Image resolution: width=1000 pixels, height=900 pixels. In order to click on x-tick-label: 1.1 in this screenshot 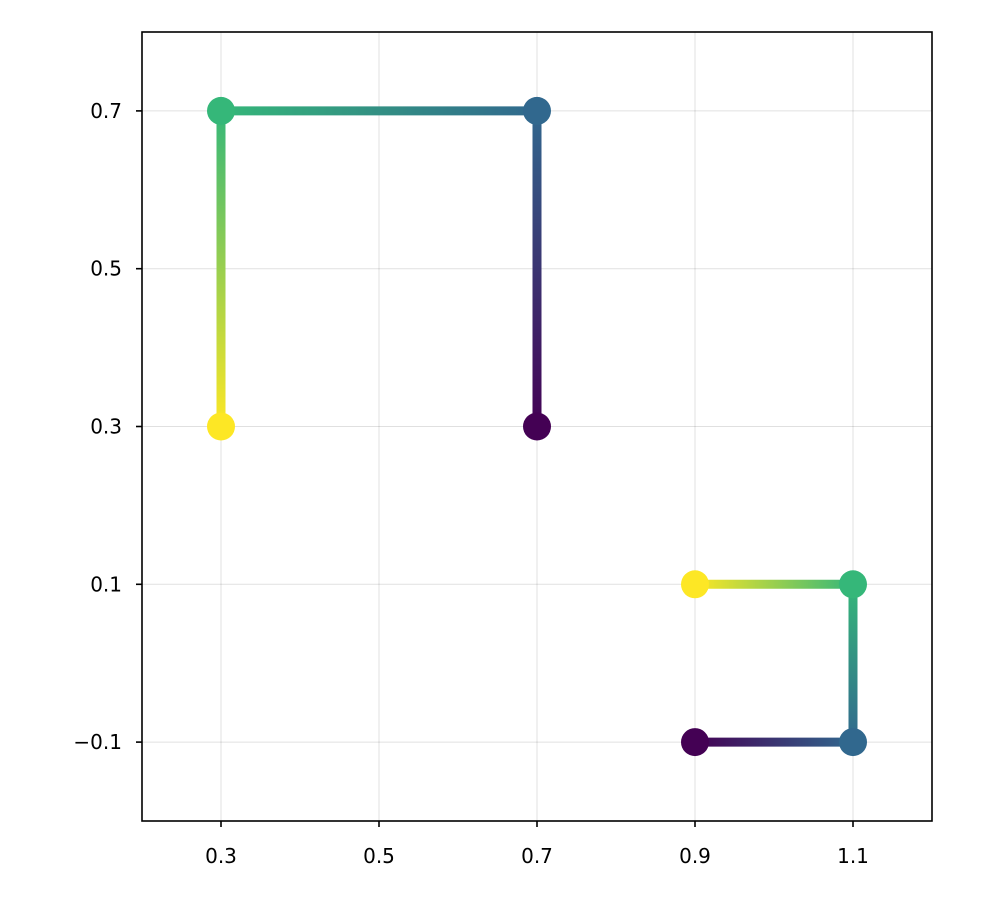, I will do `click(853, 856)`.